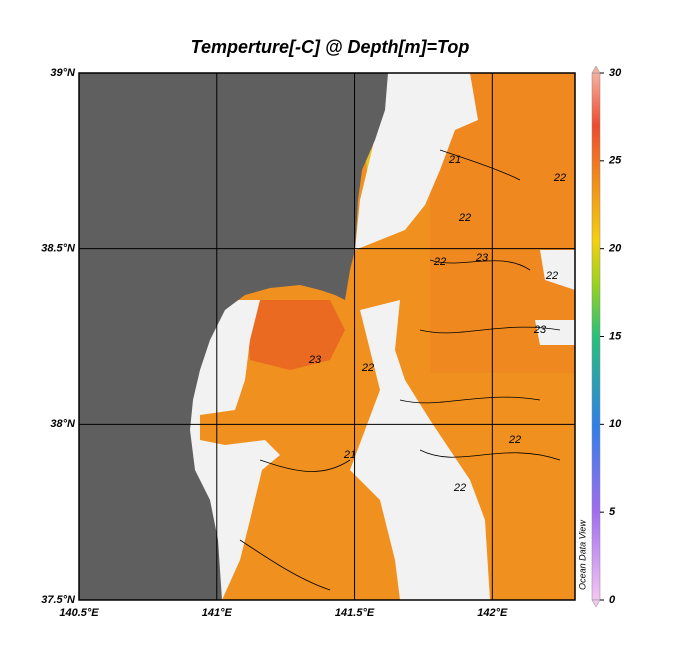  I want to click on x-tick-label: 141°E, so click(217, 613).